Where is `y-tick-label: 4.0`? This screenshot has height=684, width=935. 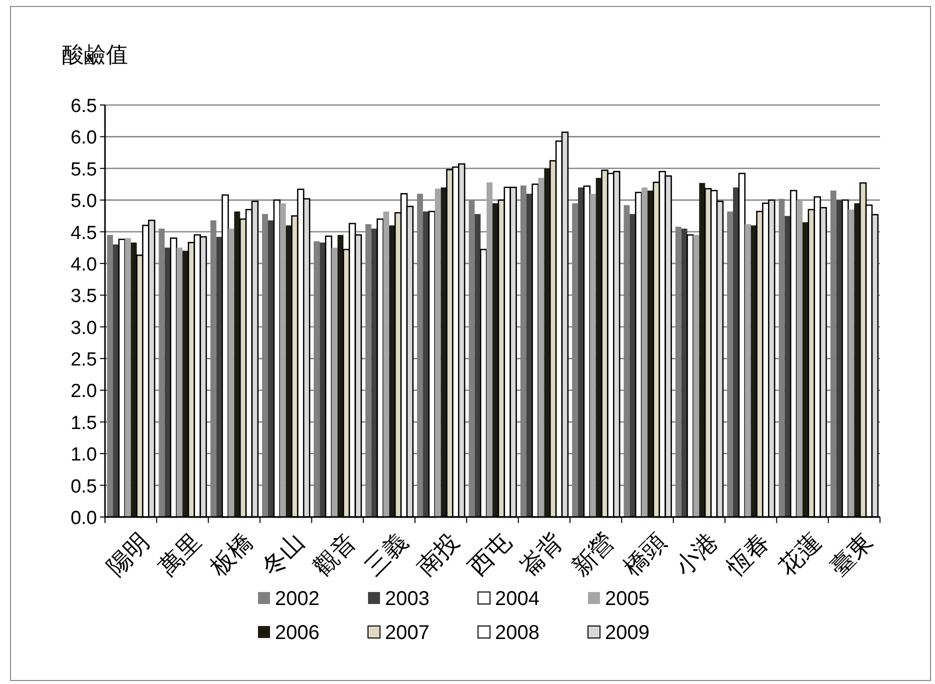 y-tick-label: 4.0 is located at coordinates (83, 265).